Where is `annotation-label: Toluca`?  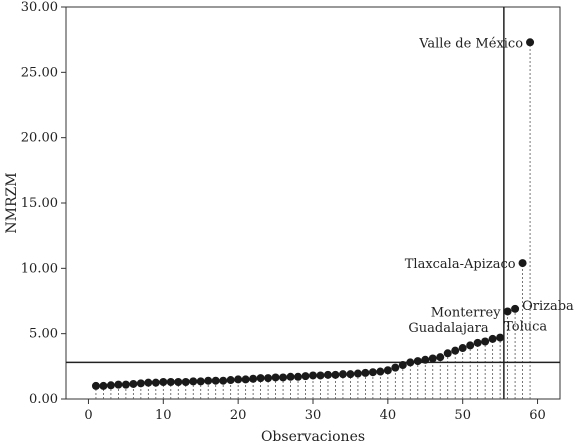
annotation-label: Toluca is located at coordinates (525, 327).